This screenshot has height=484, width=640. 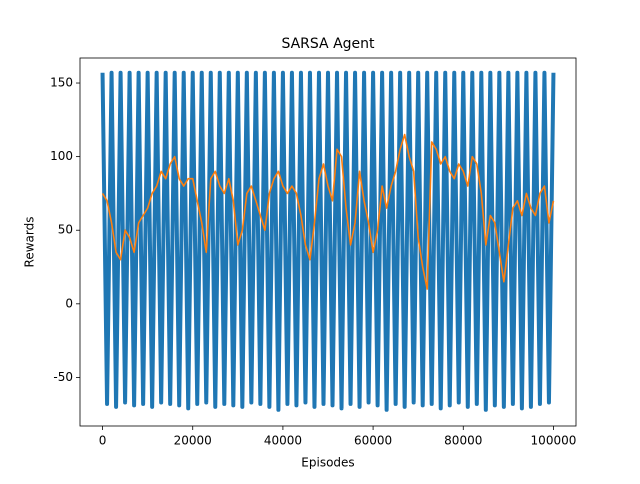 I want to click on y-tick-label: 50, so click(x=65, y=230).